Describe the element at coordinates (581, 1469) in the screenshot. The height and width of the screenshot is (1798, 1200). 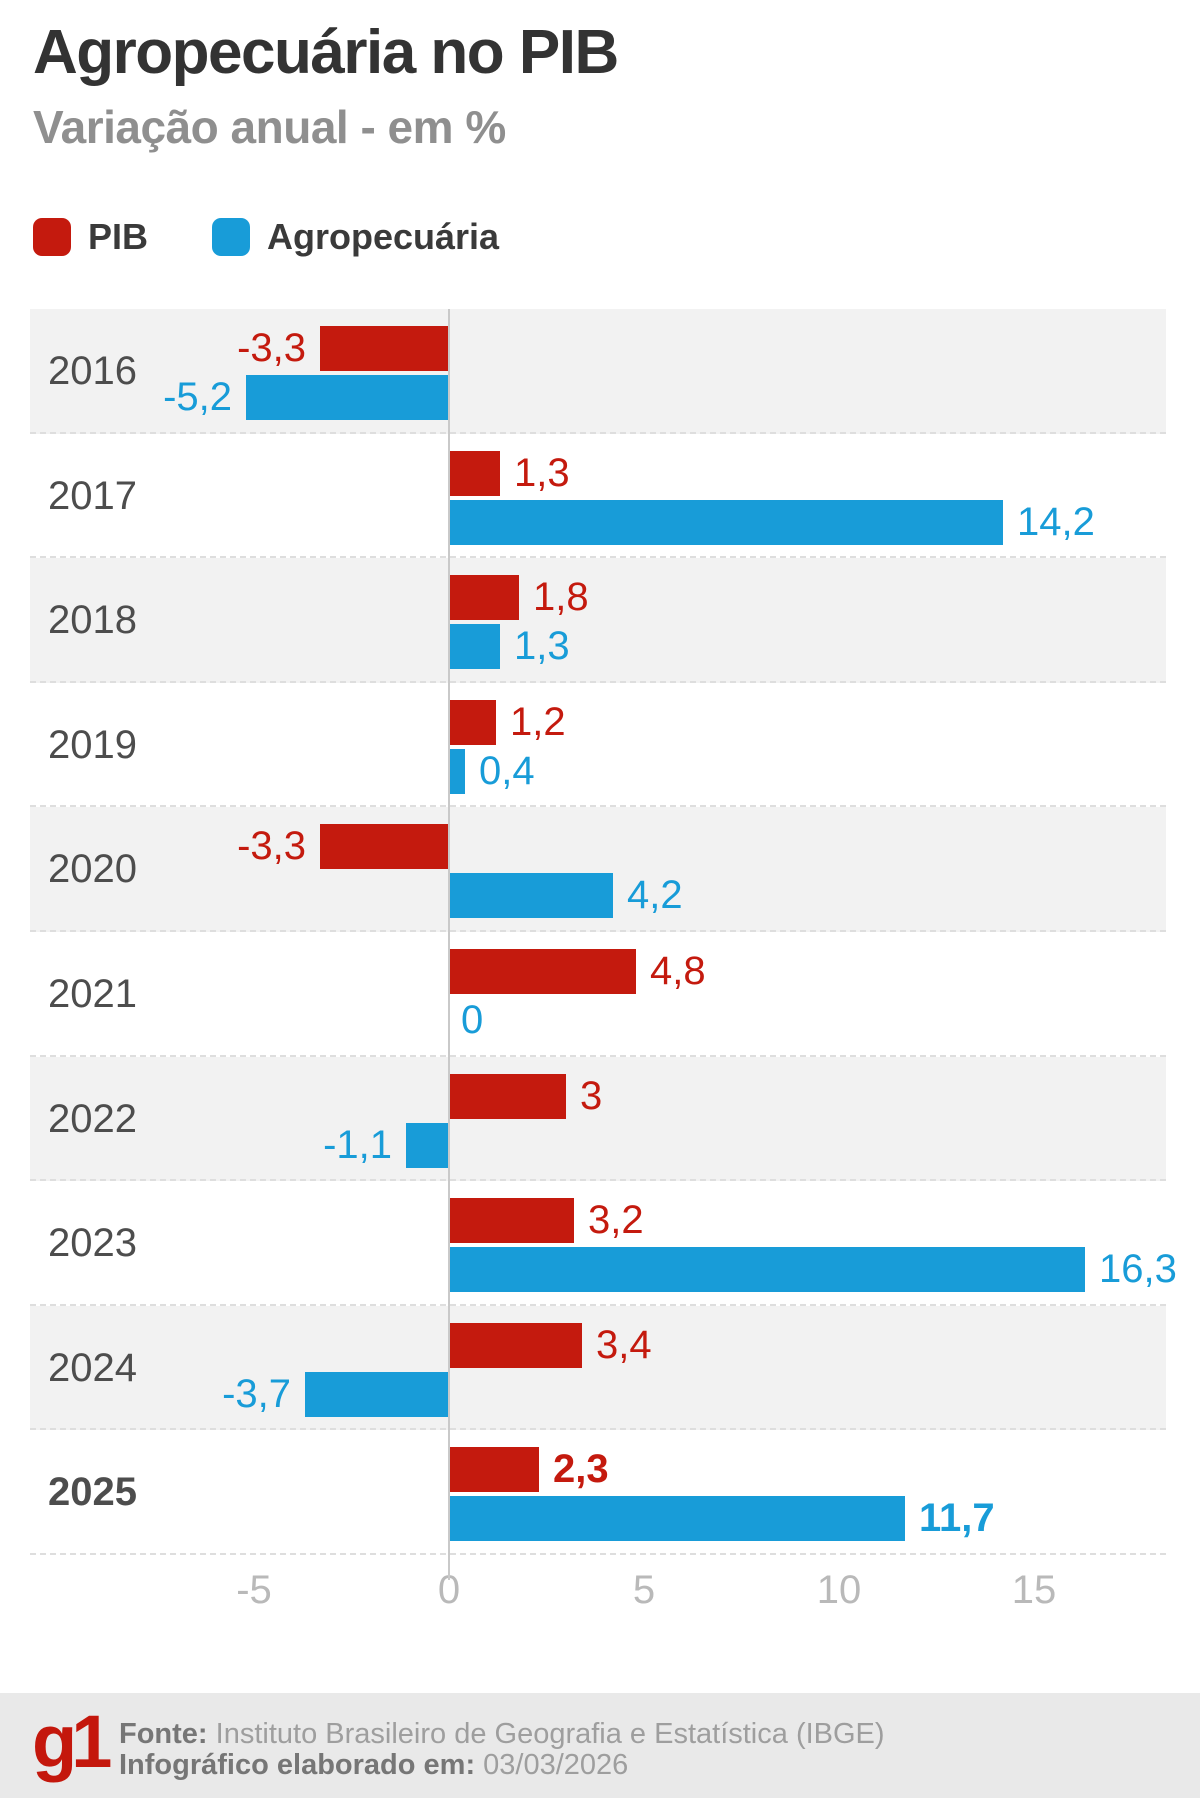
I see `pib-value-label: 2,3` at that location.